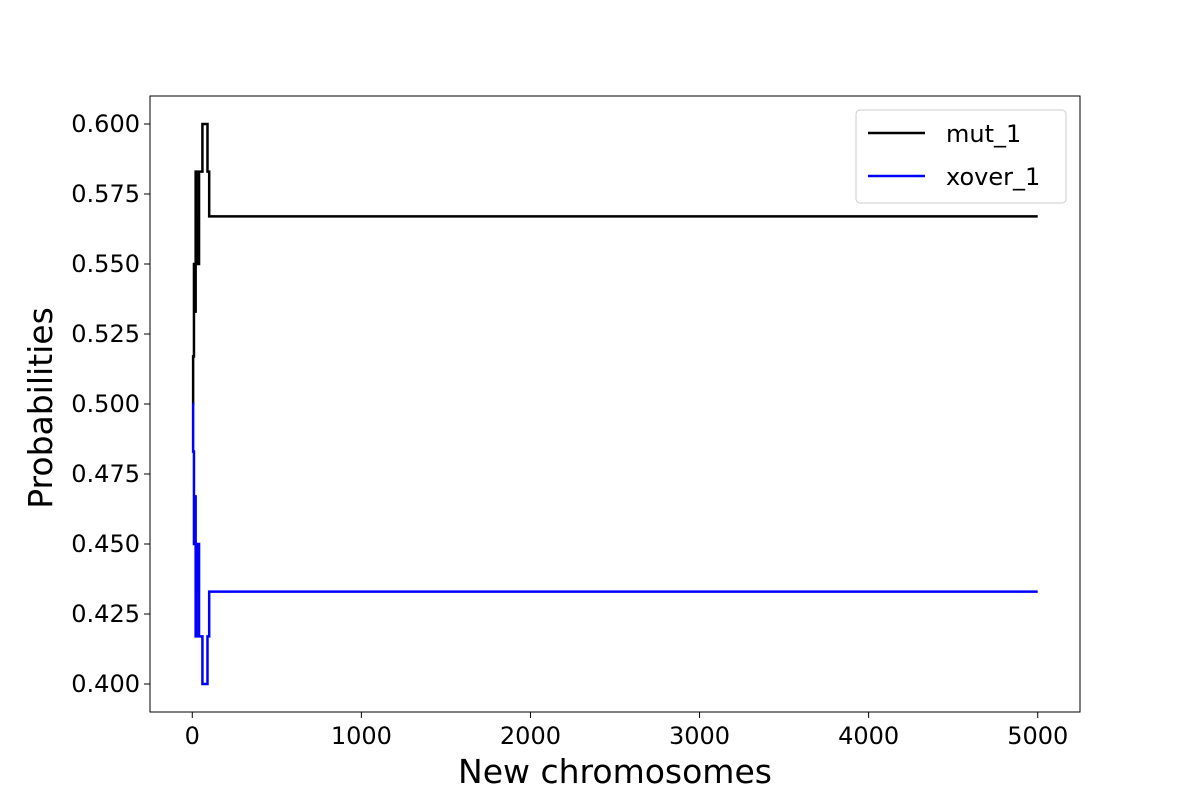 This screenshot has width=1200, height=800. Describe the element at coordinates (361, 736) in the screenshot. I see `x-tick-label: 1000` at that location.